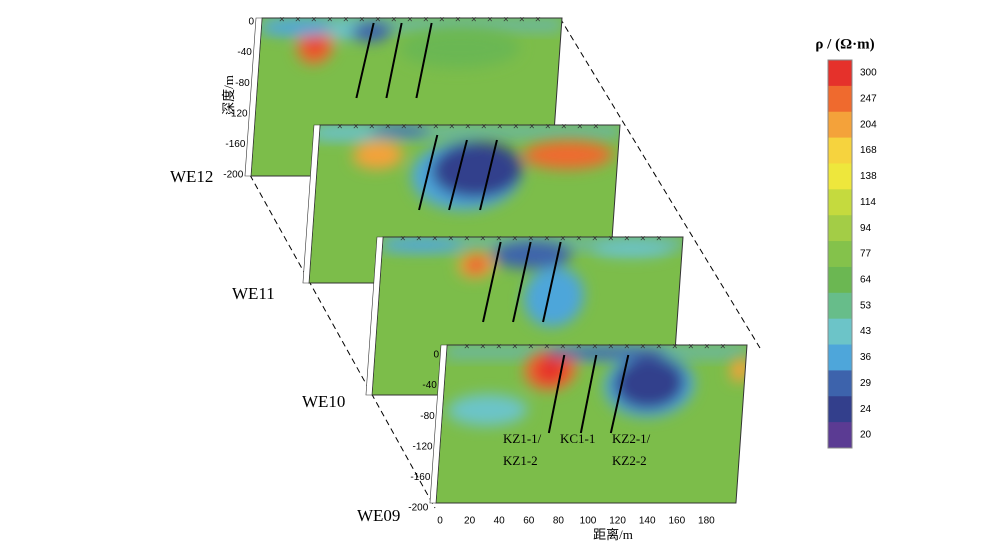 The height and width of the screenshot is (546, 1000). What do you see at coordinates (577, 438) in the screenshot?
I see `borehole-label: KC1-1` at bounding box center [577, 438].